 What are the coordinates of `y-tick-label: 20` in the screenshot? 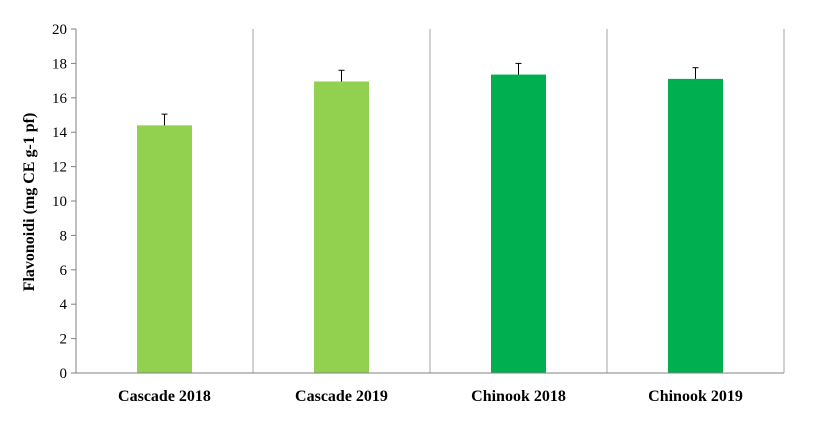 It's located at (59, 30).